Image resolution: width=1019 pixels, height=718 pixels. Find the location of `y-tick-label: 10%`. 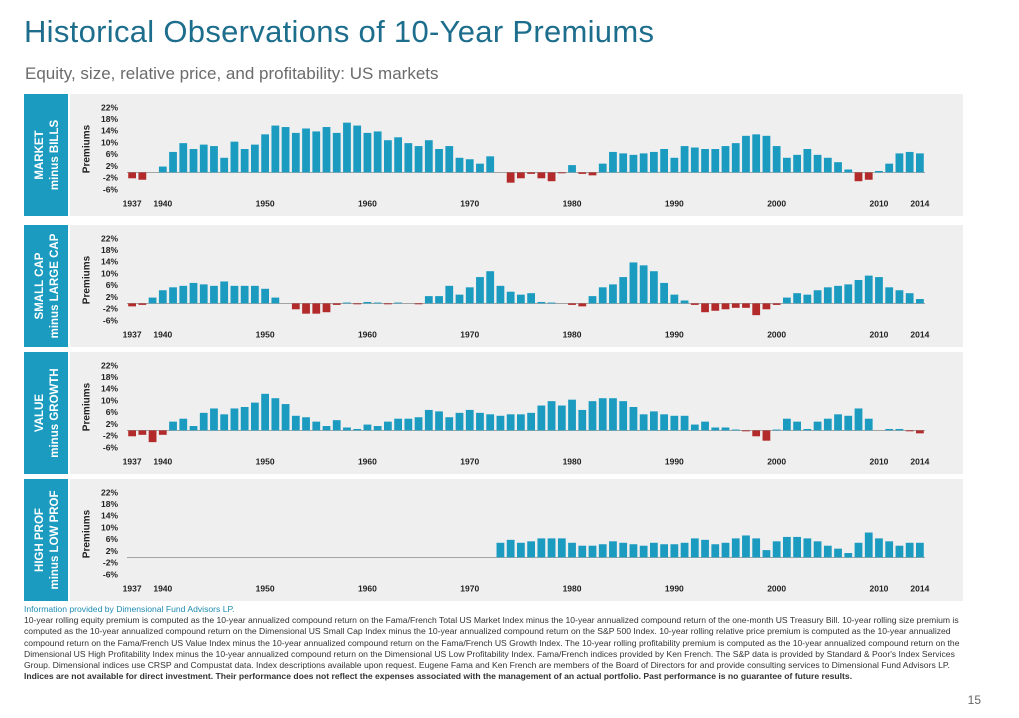

y-tick-label: 10% is located at coordinates (109, 273).